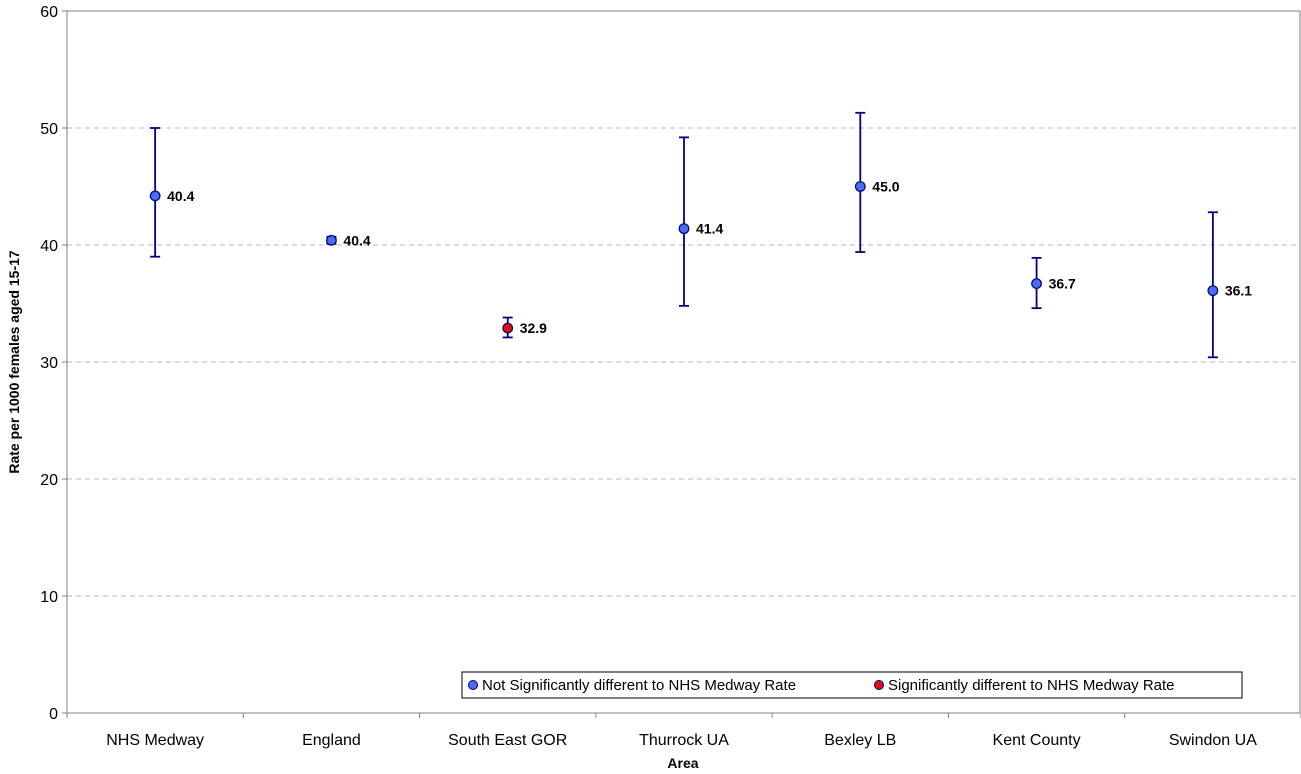 This screenshot has height=774, width=1301. Describe the element at coordinates (879, 685) in the screenshot. I see `legend-marker-significant` at that location.